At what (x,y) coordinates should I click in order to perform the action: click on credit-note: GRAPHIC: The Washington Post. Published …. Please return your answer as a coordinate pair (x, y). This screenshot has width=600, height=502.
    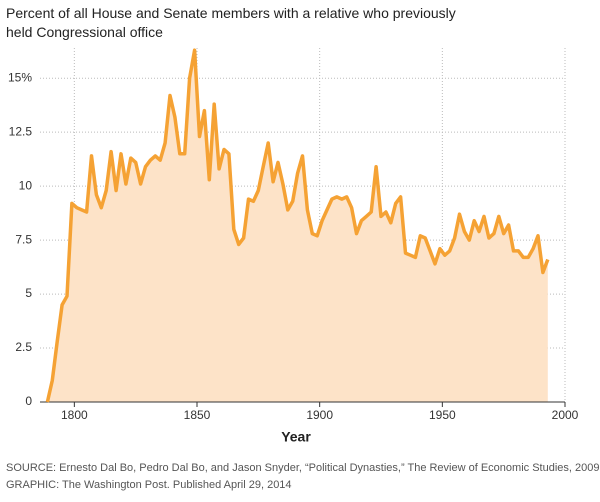
    Looking at the image, I should click on (149, 485).